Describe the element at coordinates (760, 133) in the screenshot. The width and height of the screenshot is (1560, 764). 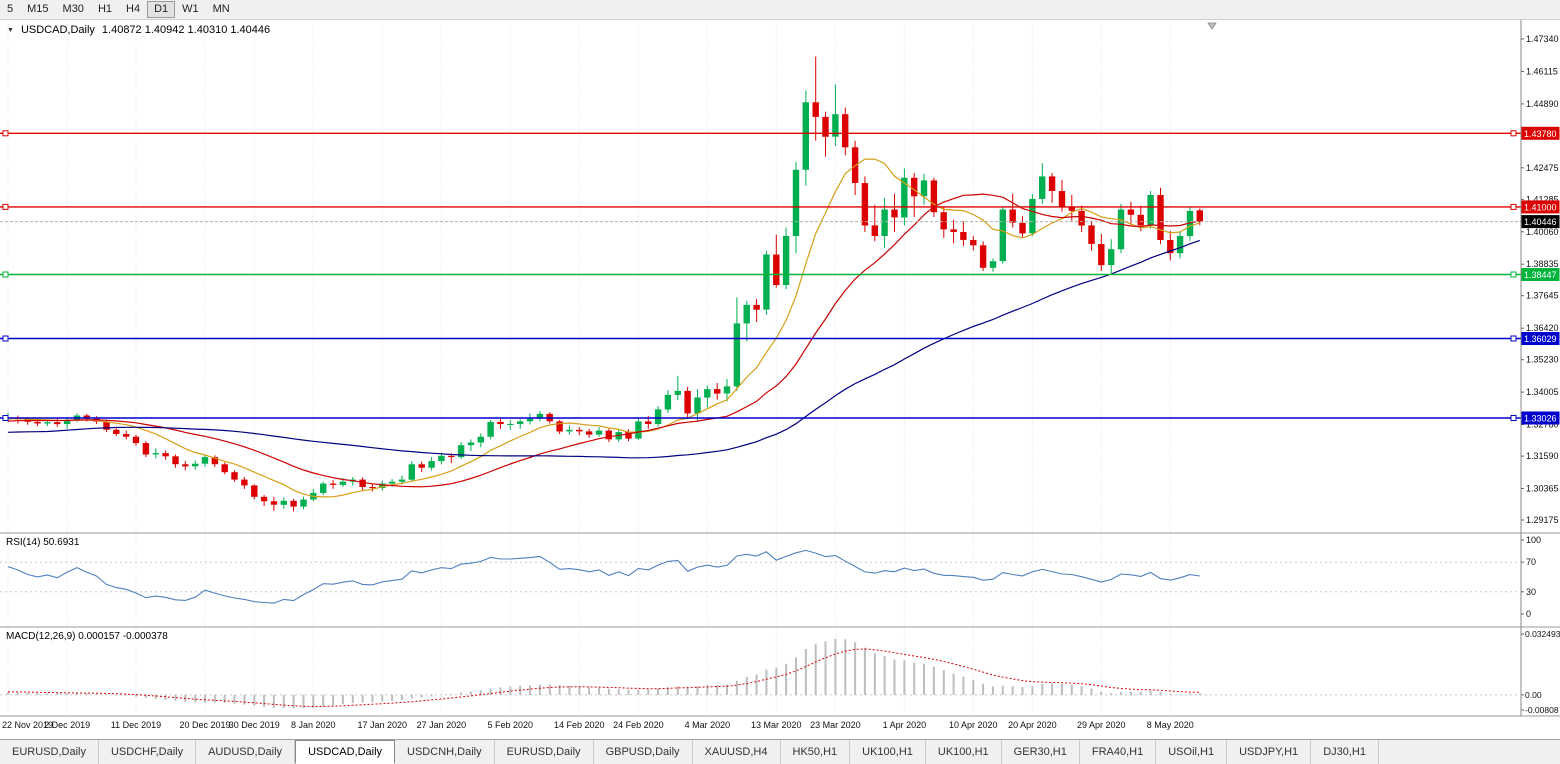
I see `horizontal-line-1.43780` at that location.